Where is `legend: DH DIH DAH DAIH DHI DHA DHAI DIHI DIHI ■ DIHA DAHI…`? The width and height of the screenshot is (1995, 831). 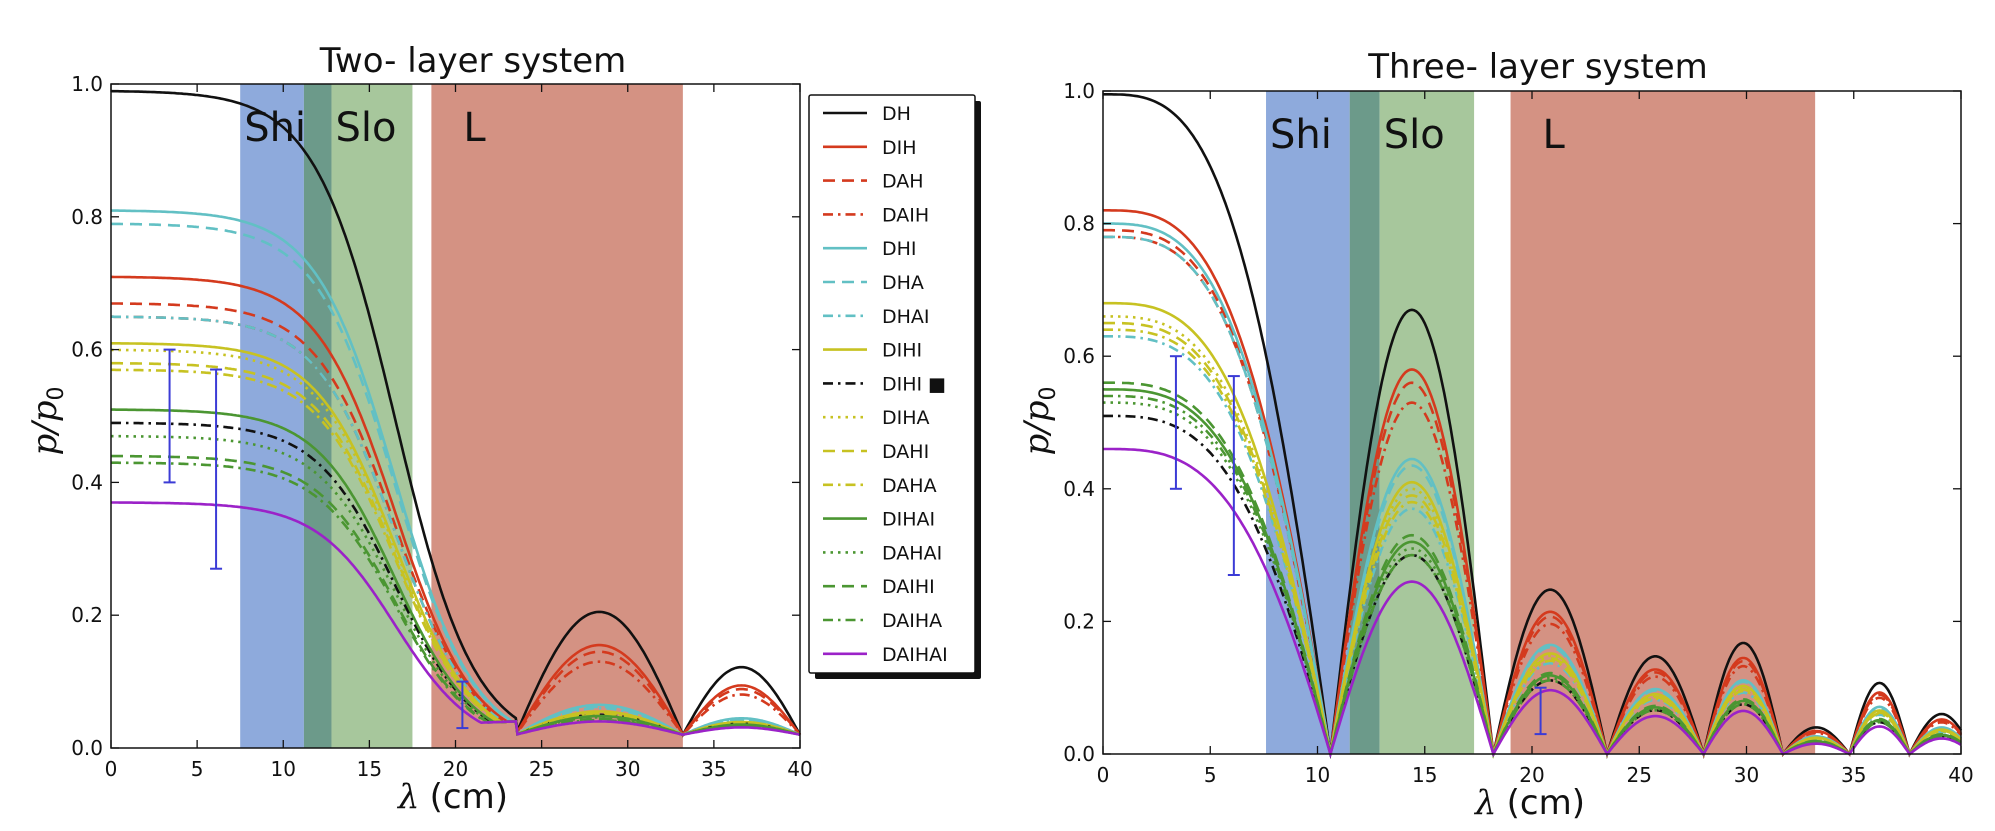 legend: DH DIH DAH DAIH DHI DHA DHAI DIHI DIHI ■ DIHA DAHI… is located at coordinates (894, 386).